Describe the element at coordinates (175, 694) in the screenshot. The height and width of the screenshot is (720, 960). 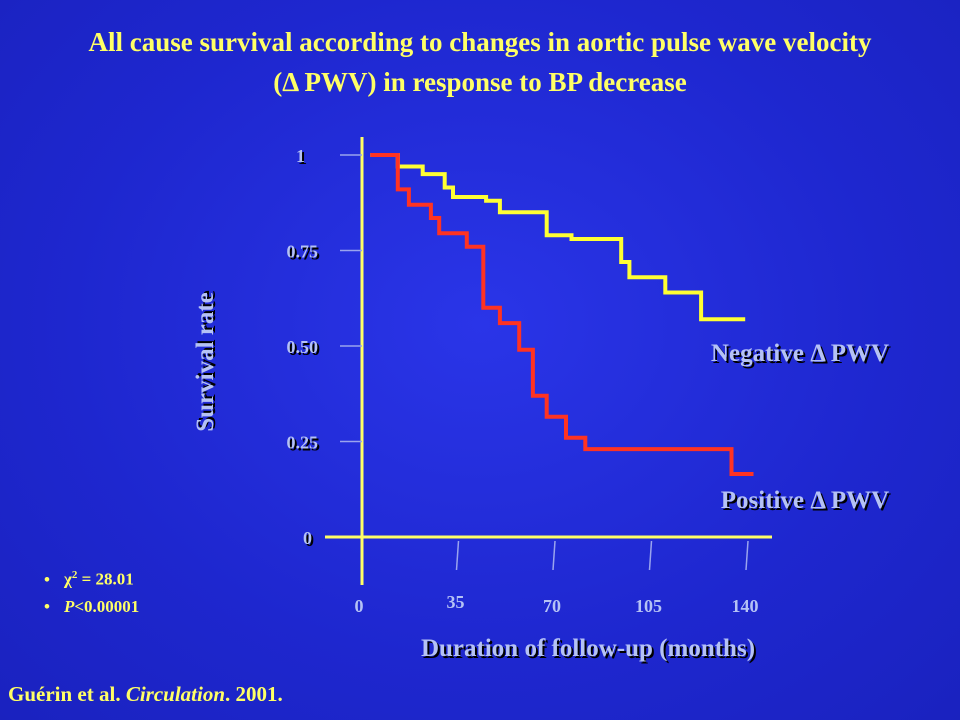
I see `citation-journal: Circulation` at that location.